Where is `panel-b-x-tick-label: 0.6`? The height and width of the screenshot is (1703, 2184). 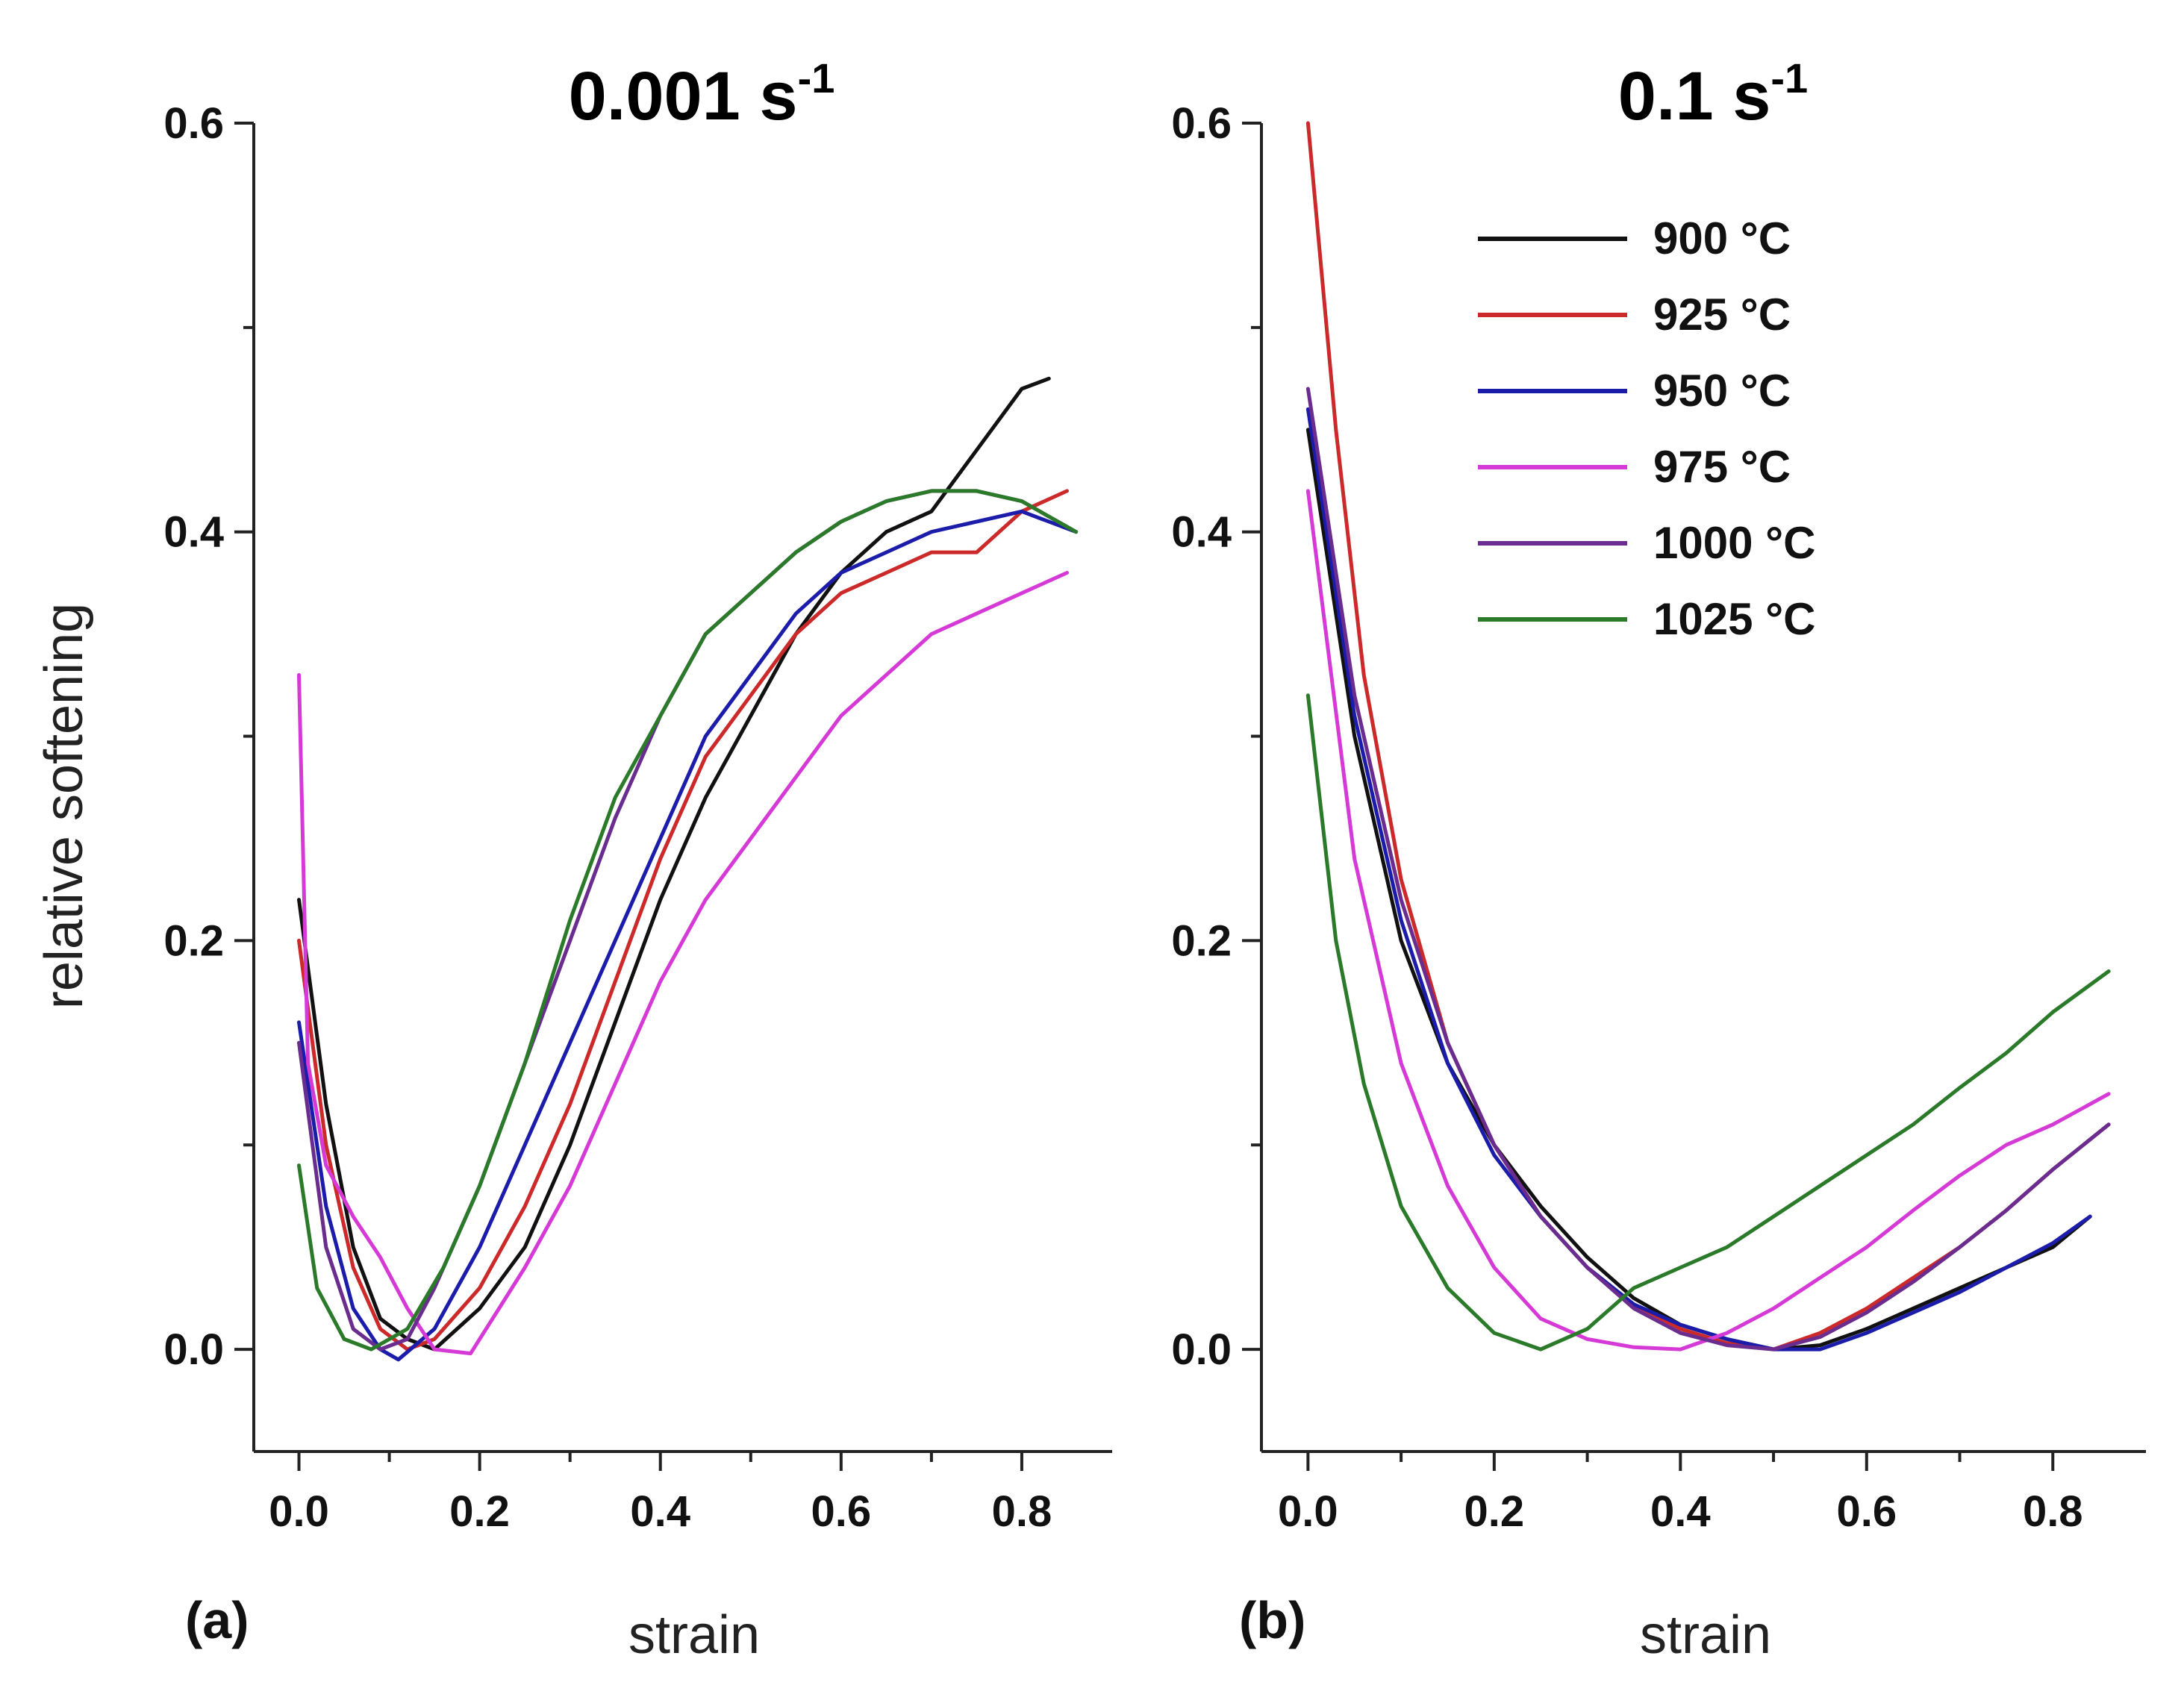 panel-b-x-tick-label: 0.6 is located at coordinates (1866, 1511).